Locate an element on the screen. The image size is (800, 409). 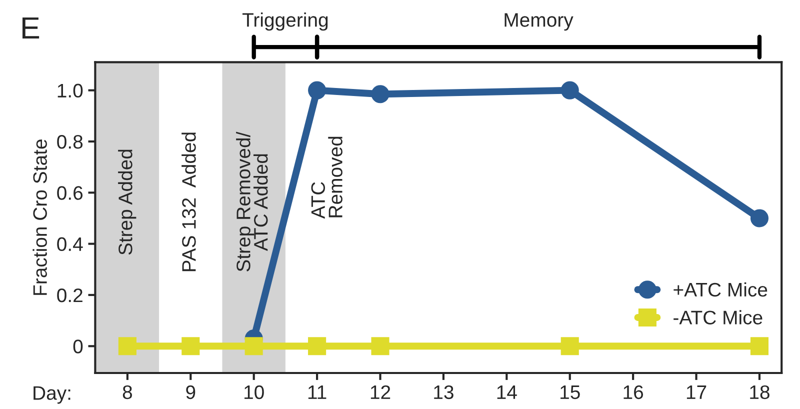
annotation: PAS 132 Added is located at coordinates (189, 202).